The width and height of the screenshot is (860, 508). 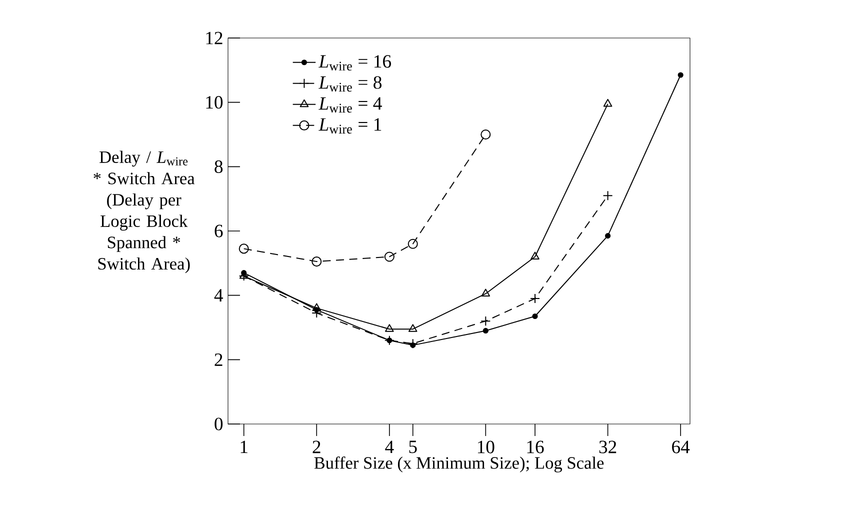 I want to click on legend-label: L$_{wire}$ = 1, so click(x=350, y=126).